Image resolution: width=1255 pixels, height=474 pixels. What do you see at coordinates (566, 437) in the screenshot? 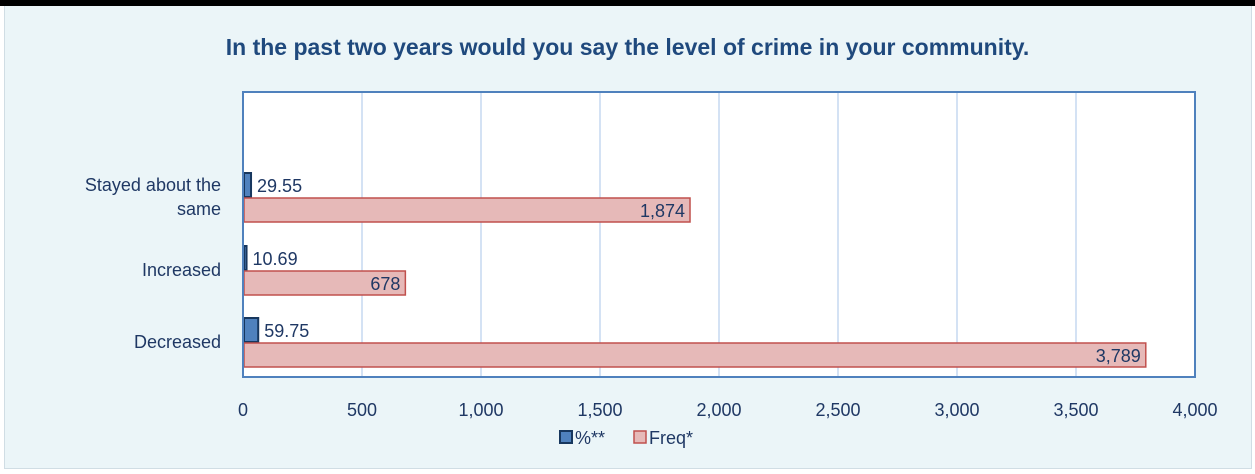
I see `legend-swatch-pct` at bounding box center [566, 437].